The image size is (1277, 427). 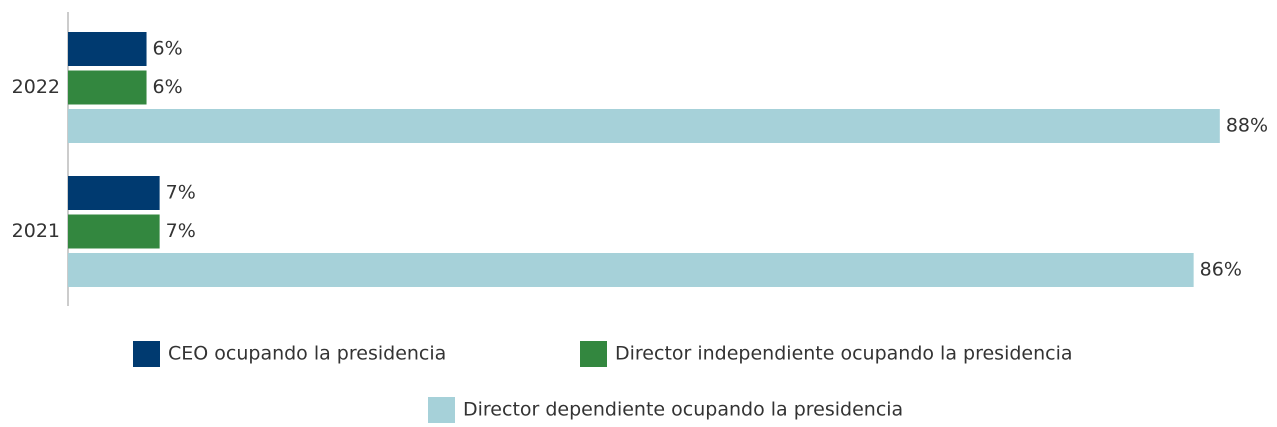 What do you see at coordinates (1247, 126) in the screenshot?
I see `data-label: 88%` at bounding box center [1247, 126].